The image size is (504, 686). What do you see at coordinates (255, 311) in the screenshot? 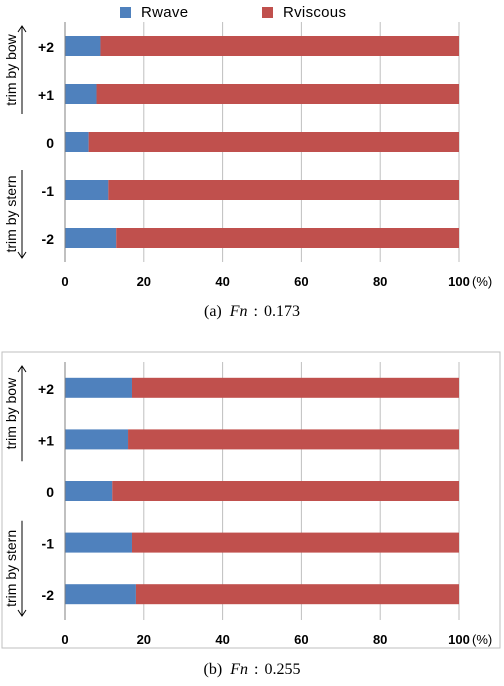
I see `caption-a-sep: :` at bounding box center [255, 311].